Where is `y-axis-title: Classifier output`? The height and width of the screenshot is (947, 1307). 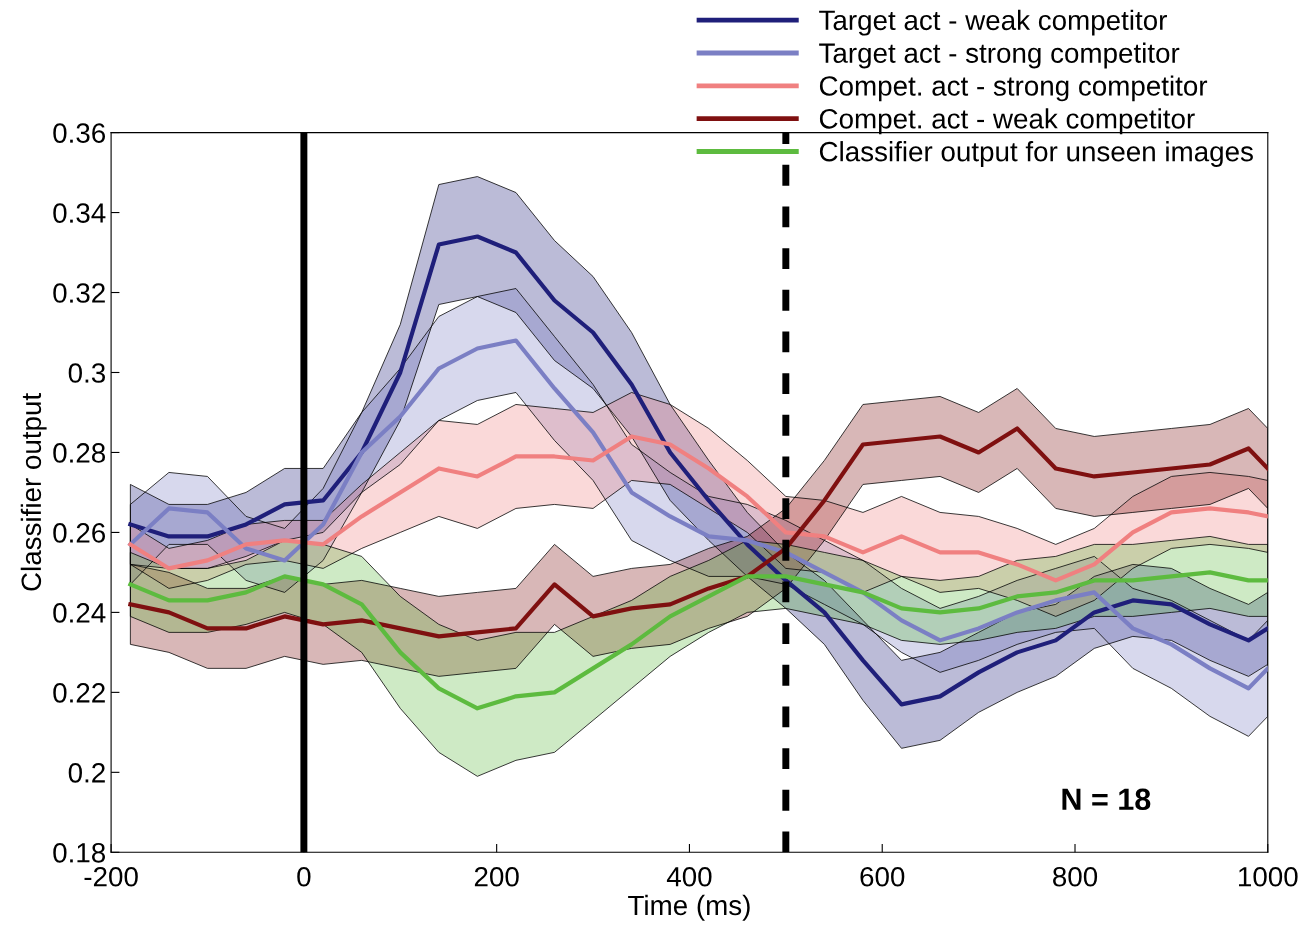
y-axis-title: Classifier output is located at coordinates (33, 492).